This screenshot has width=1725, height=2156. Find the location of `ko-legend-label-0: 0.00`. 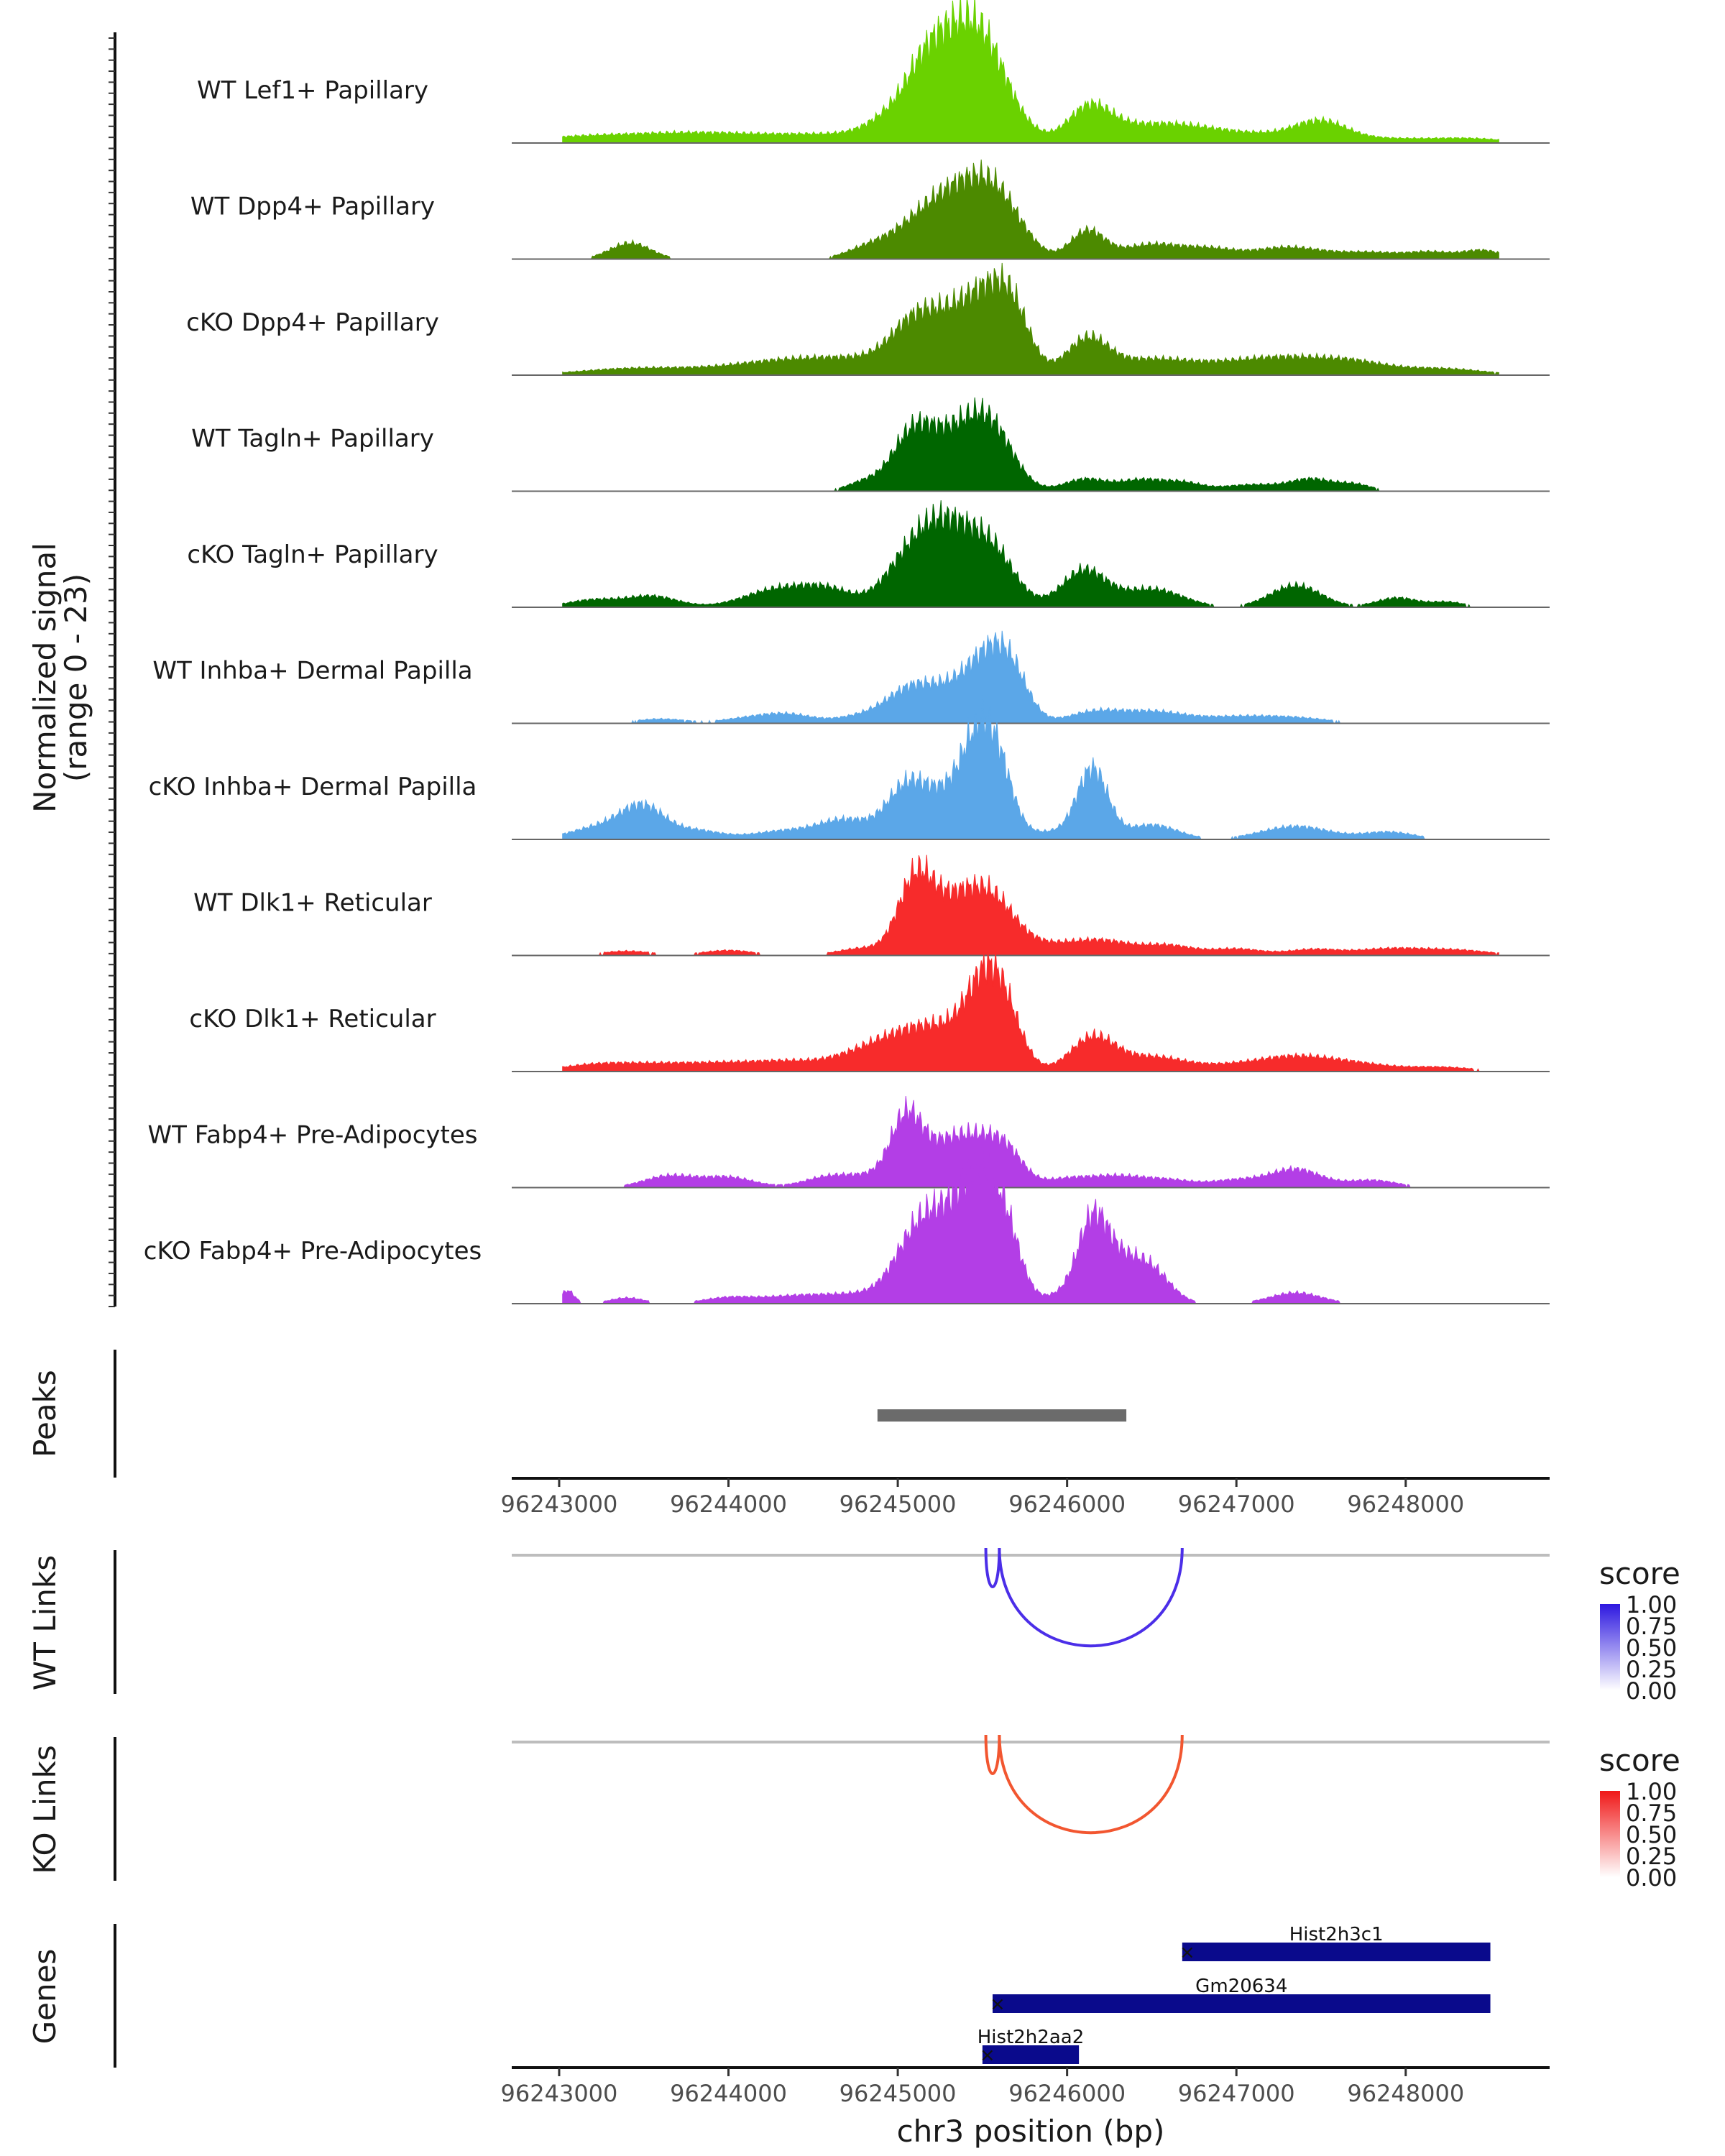

ko-legend-label-0: 0.00 is located at coordinates (1651, 1878).